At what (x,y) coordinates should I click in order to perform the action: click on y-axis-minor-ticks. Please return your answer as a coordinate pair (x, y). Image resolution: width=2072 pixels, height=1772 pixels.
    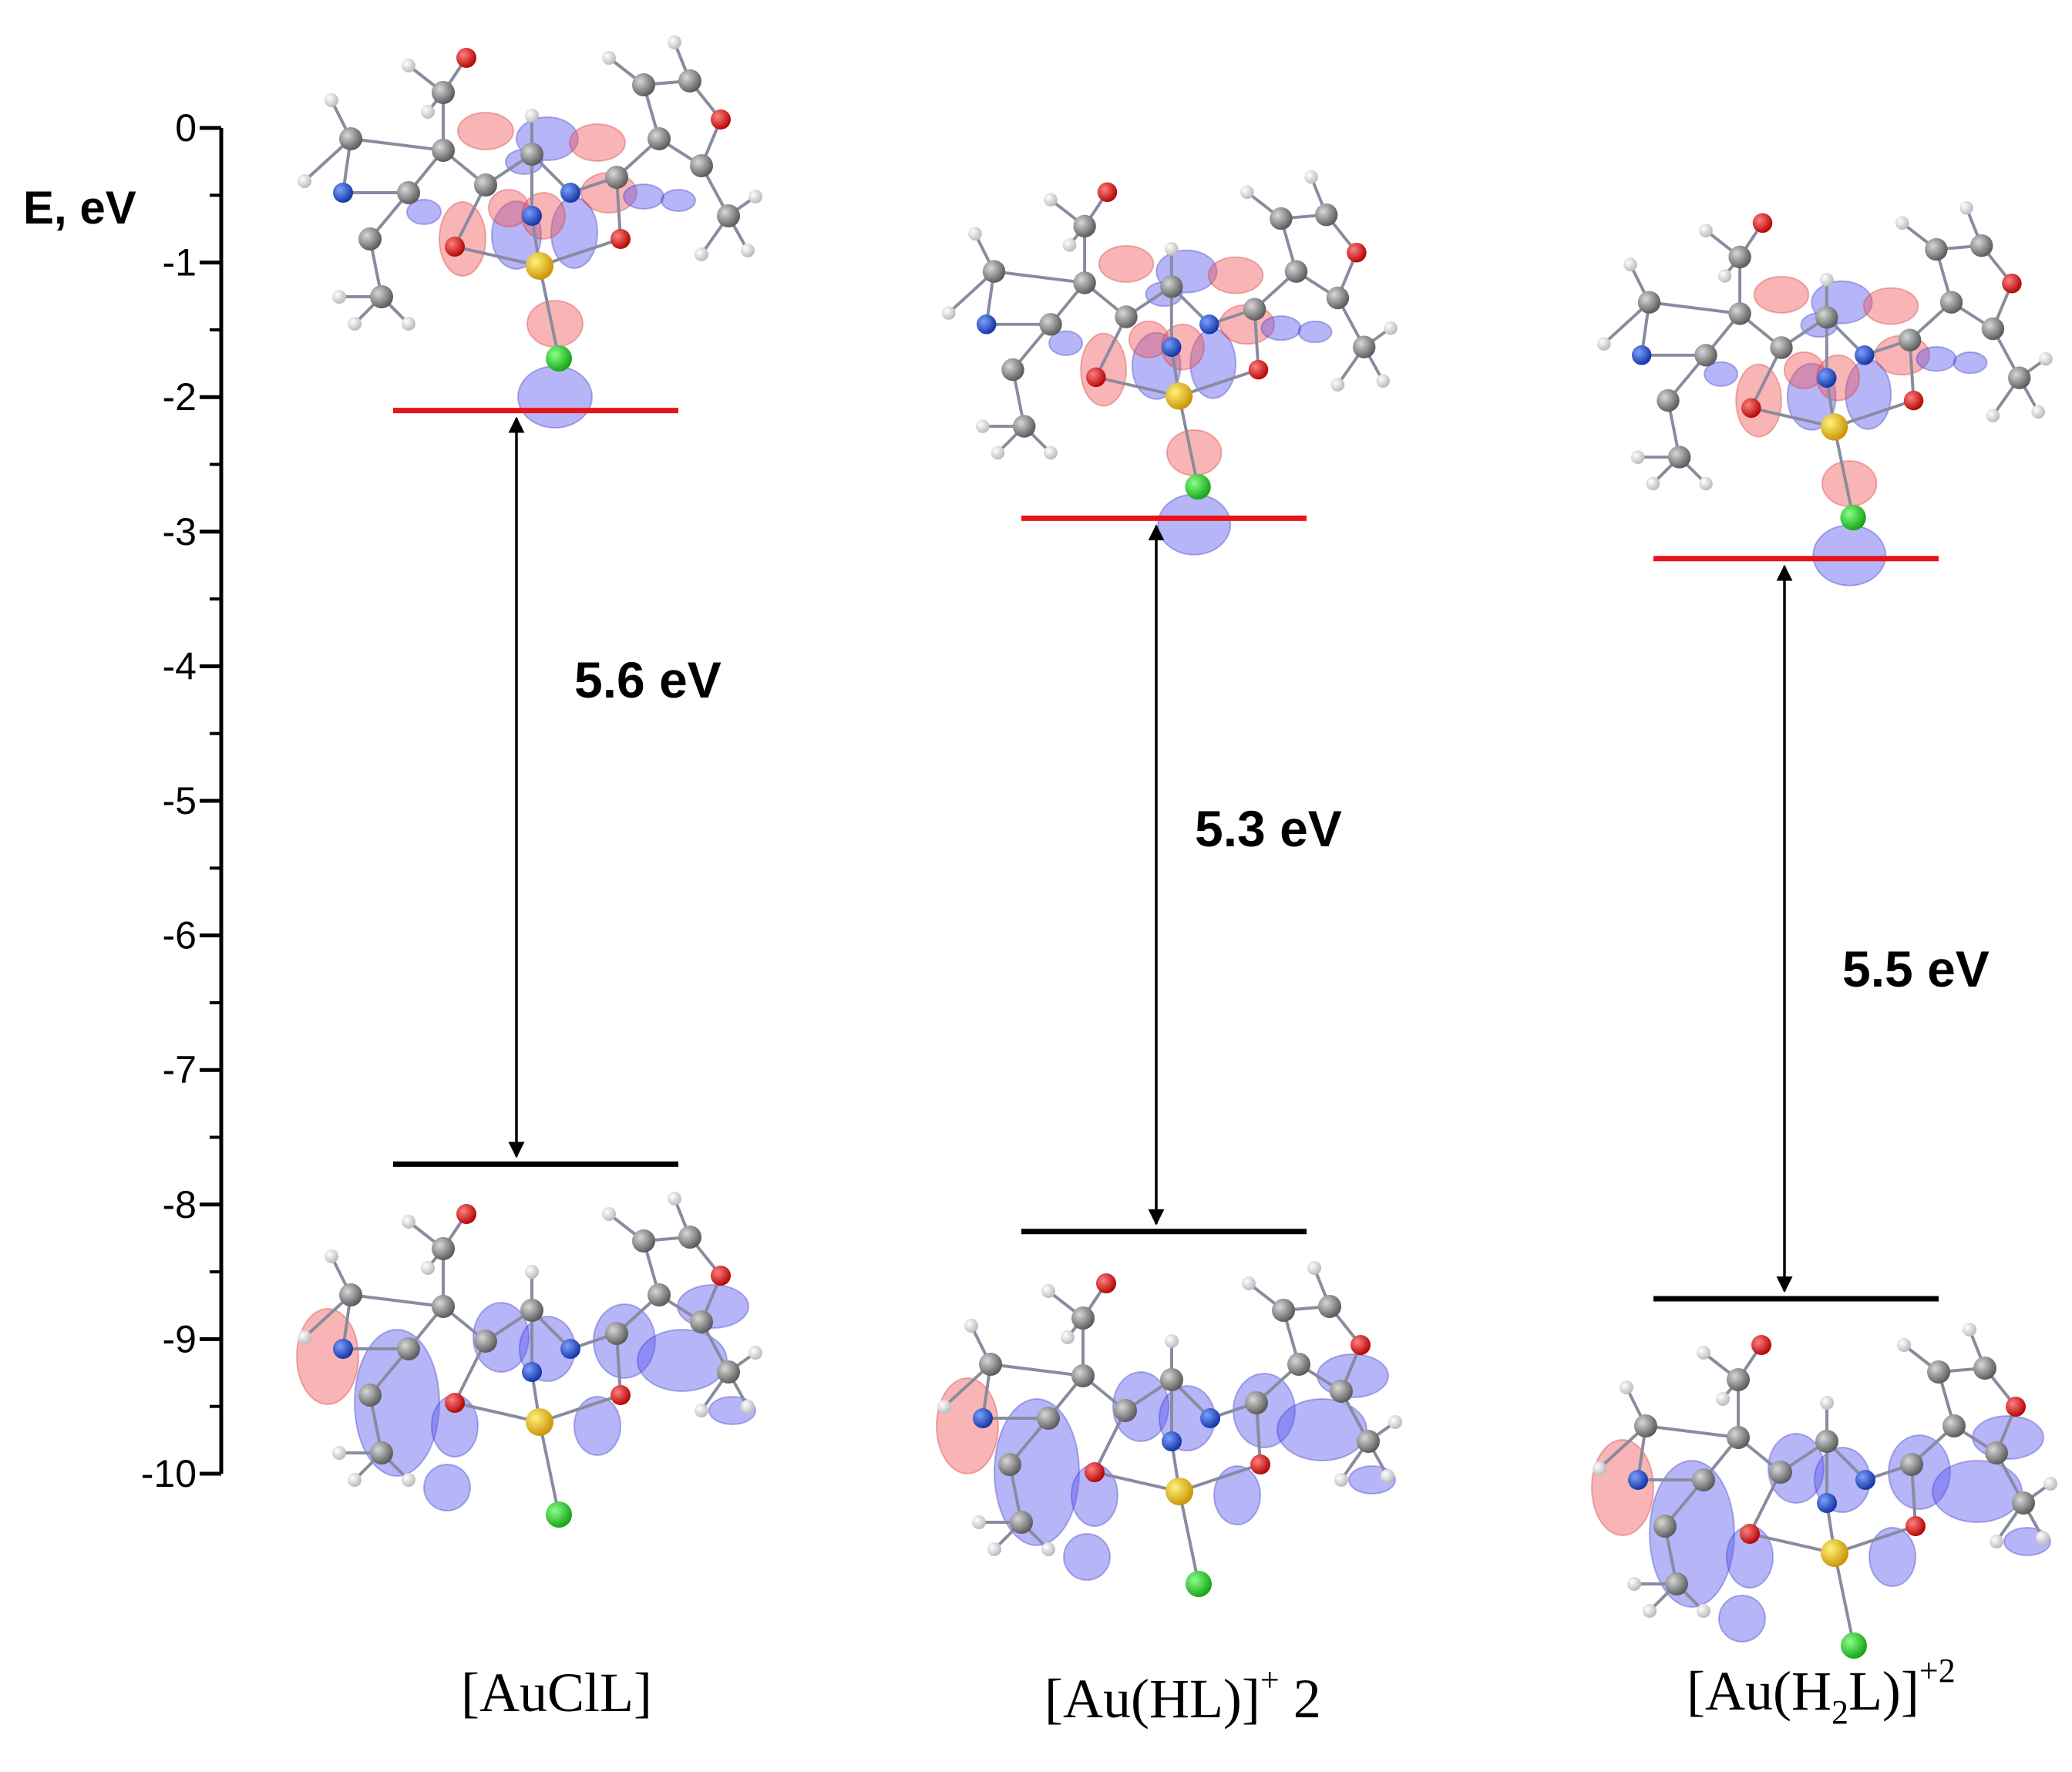
    Looking at the image, I should click on (216, 800).